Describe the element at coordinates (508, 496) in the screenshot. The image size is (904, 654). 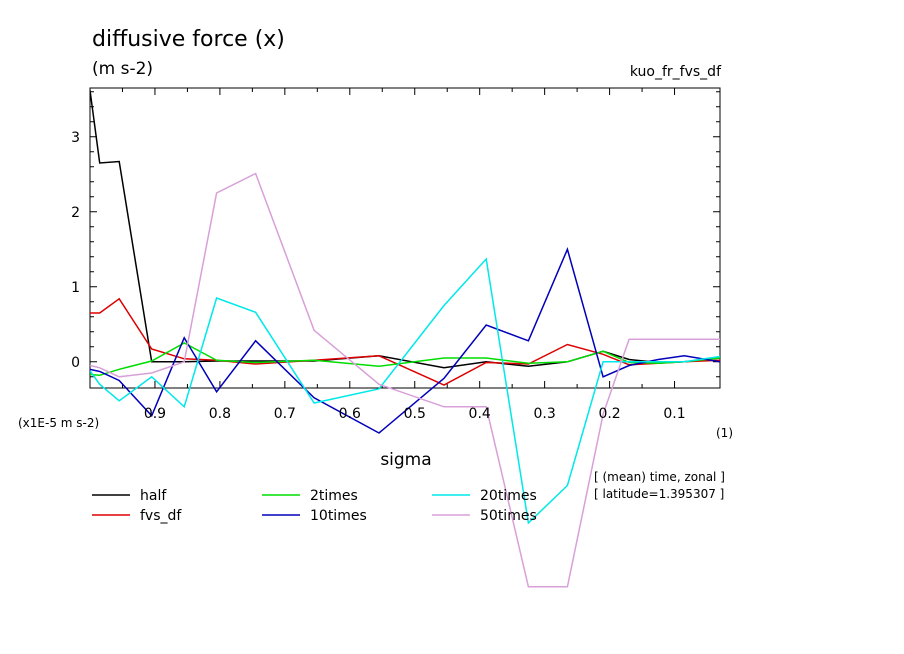
I see `legend-label-20times: 20times` at that location.